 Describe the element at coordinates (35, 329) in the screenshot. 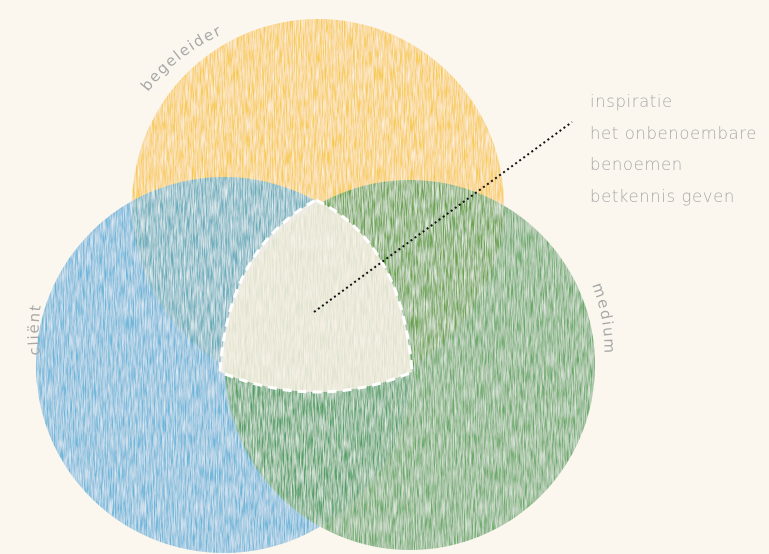

I see `label-client: cliënt` at that location.